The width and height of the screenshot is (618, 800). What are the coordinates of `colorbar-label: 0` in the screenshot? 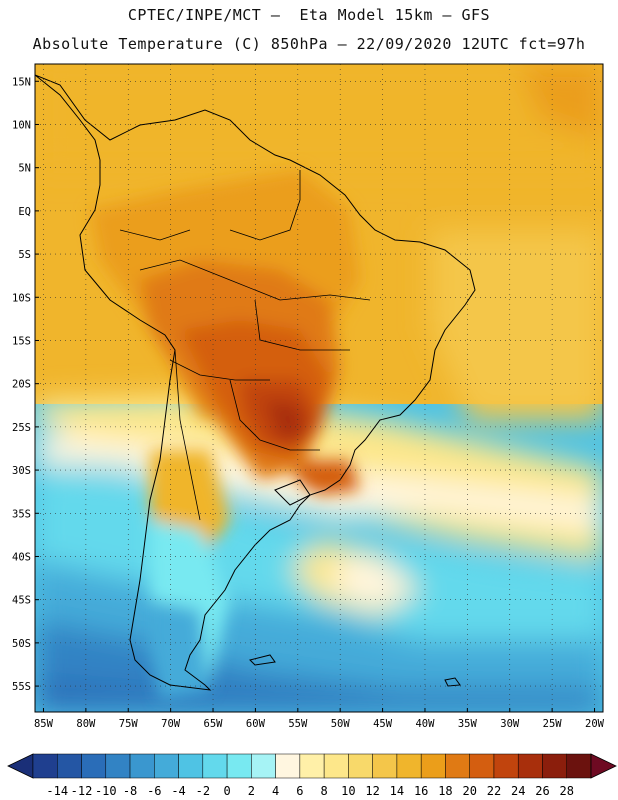 It's located at (226, 791).